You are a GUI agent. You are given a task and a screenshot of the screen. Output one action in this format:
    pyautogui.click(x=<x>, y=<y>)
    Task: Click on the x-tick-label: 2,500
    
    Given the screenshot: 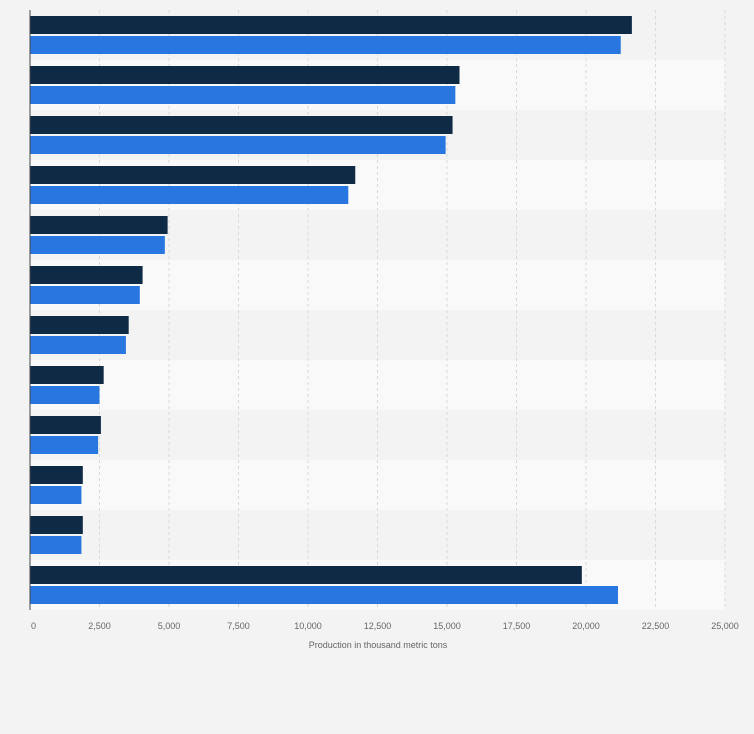 What is the action you would take?
    pyautogui.click(x=99, y=626)
    